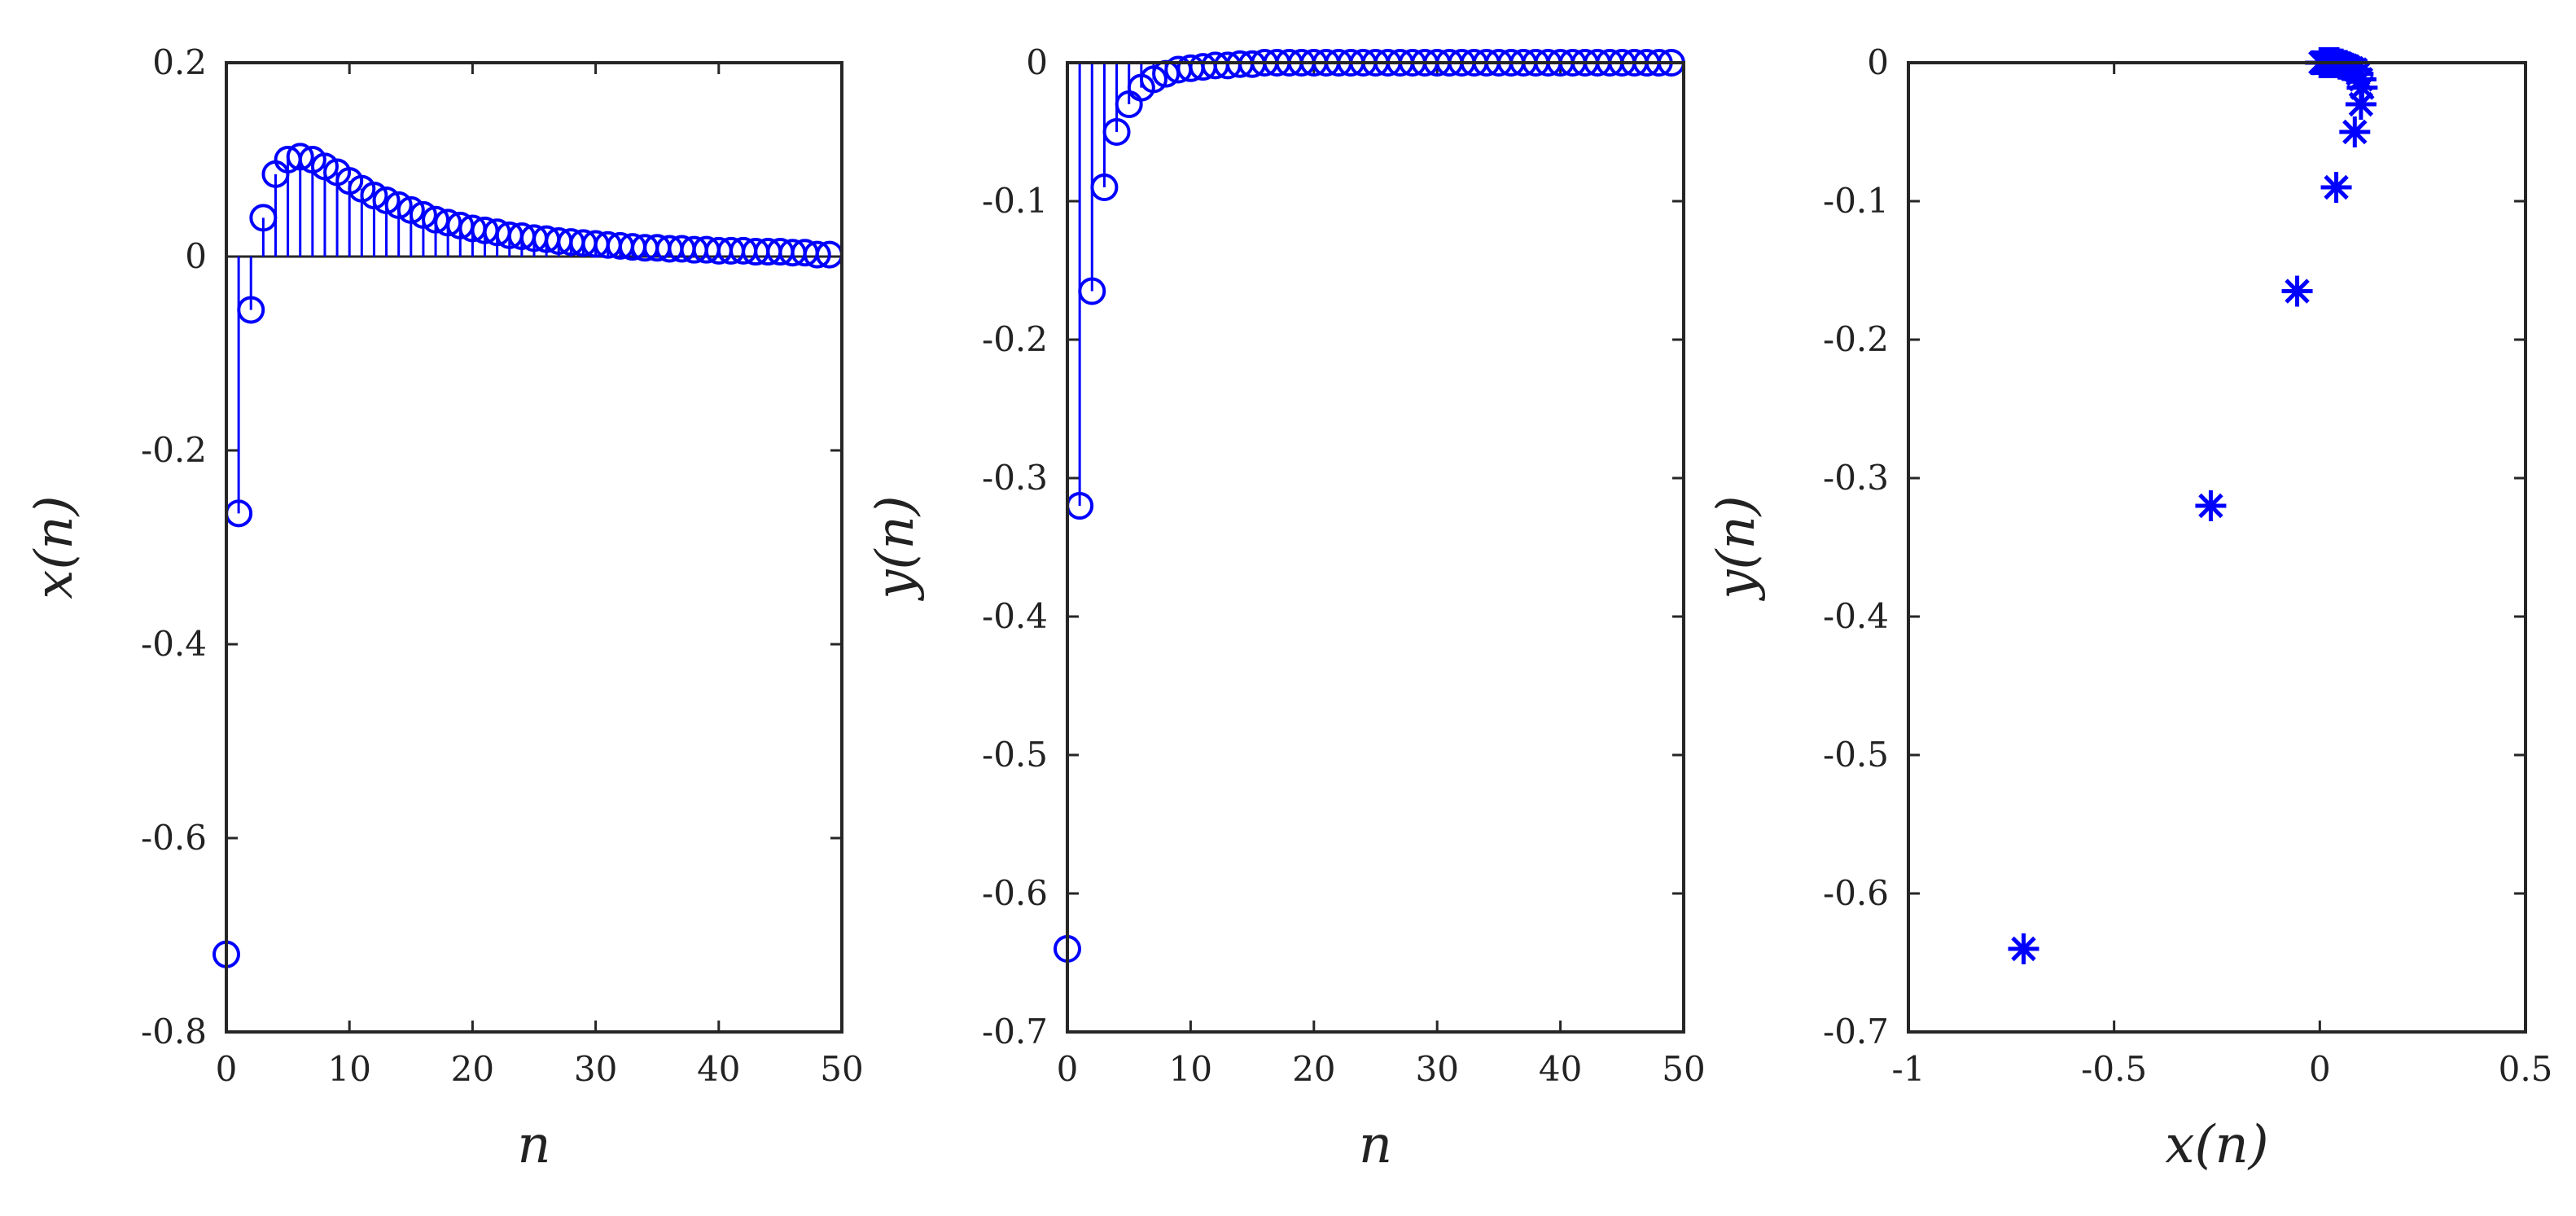 The width and height of the screenshot is (2576, 1216). I want to click on y-tick-label: 0.2, so click(179, 62).